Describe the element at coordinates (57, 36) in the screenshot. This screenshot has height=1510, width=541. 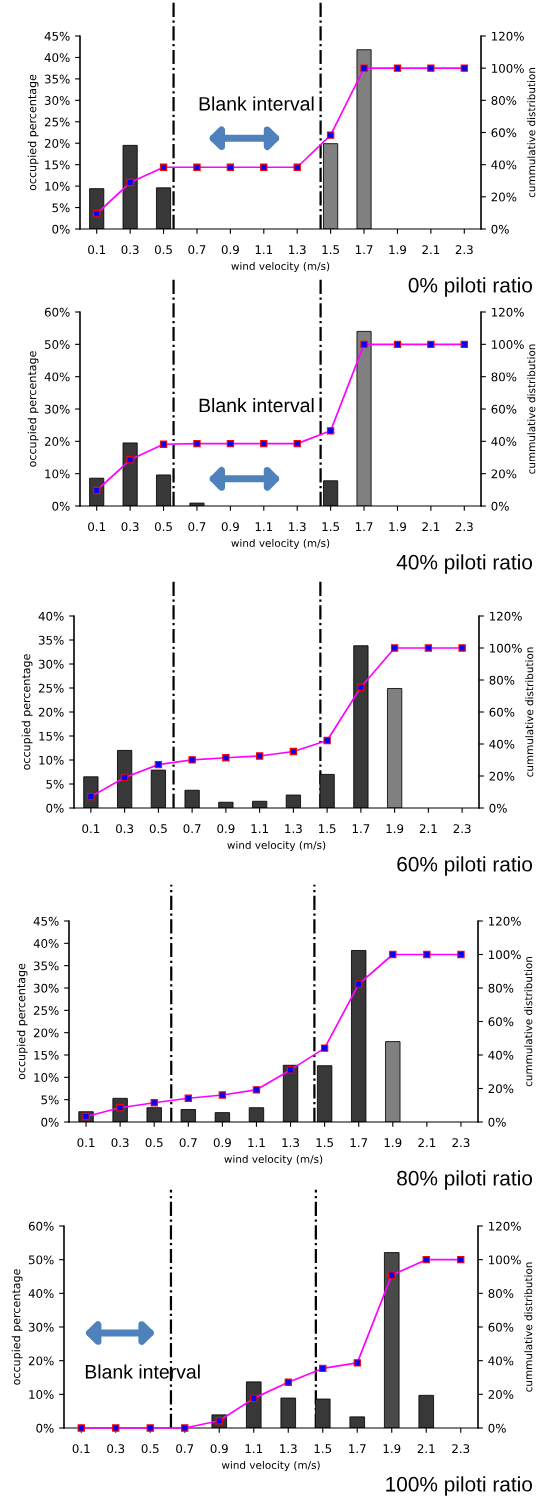
I see `y-tick-label: 45%` at that location.